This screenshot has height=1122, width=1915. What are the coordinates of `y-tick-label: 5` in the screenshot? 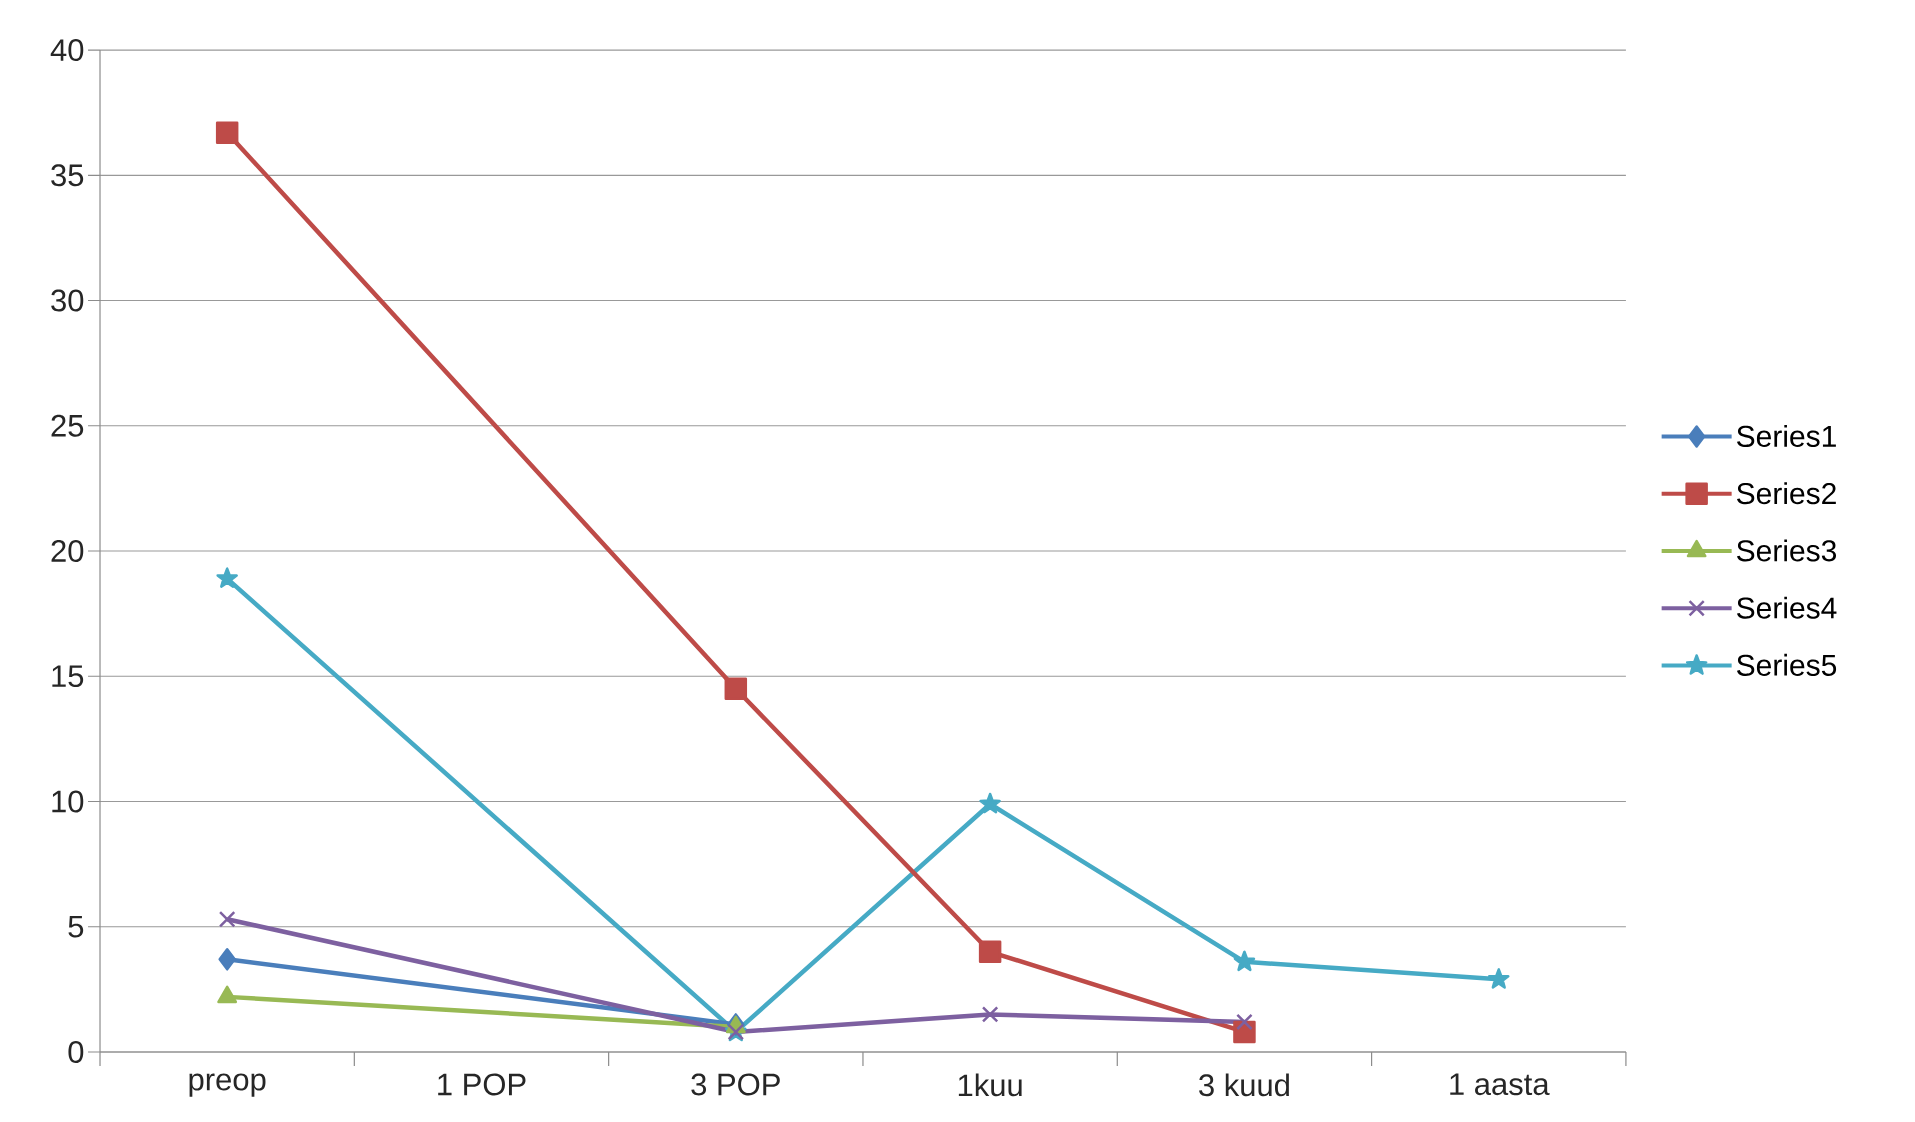 It's located at (76, 926).